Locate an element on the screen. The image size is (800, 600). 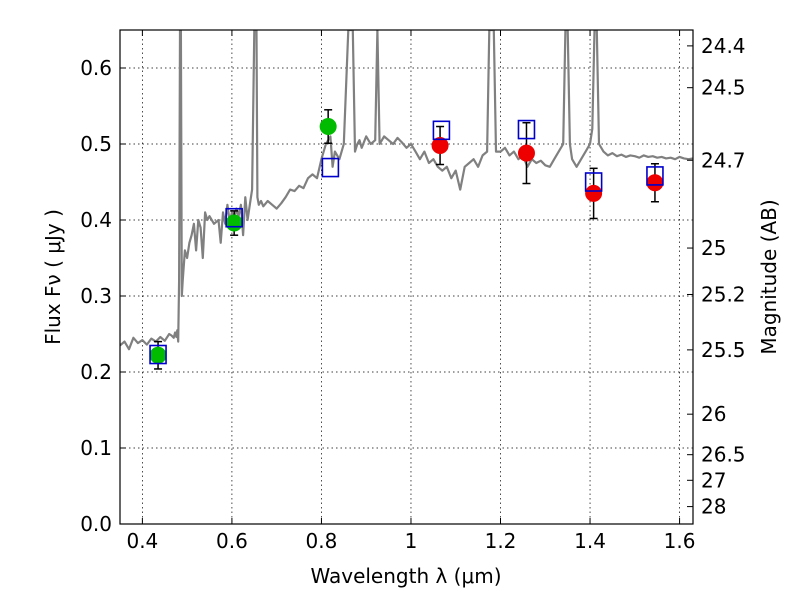
y2-tick-label: 27 is located at coordinates (713, 480).